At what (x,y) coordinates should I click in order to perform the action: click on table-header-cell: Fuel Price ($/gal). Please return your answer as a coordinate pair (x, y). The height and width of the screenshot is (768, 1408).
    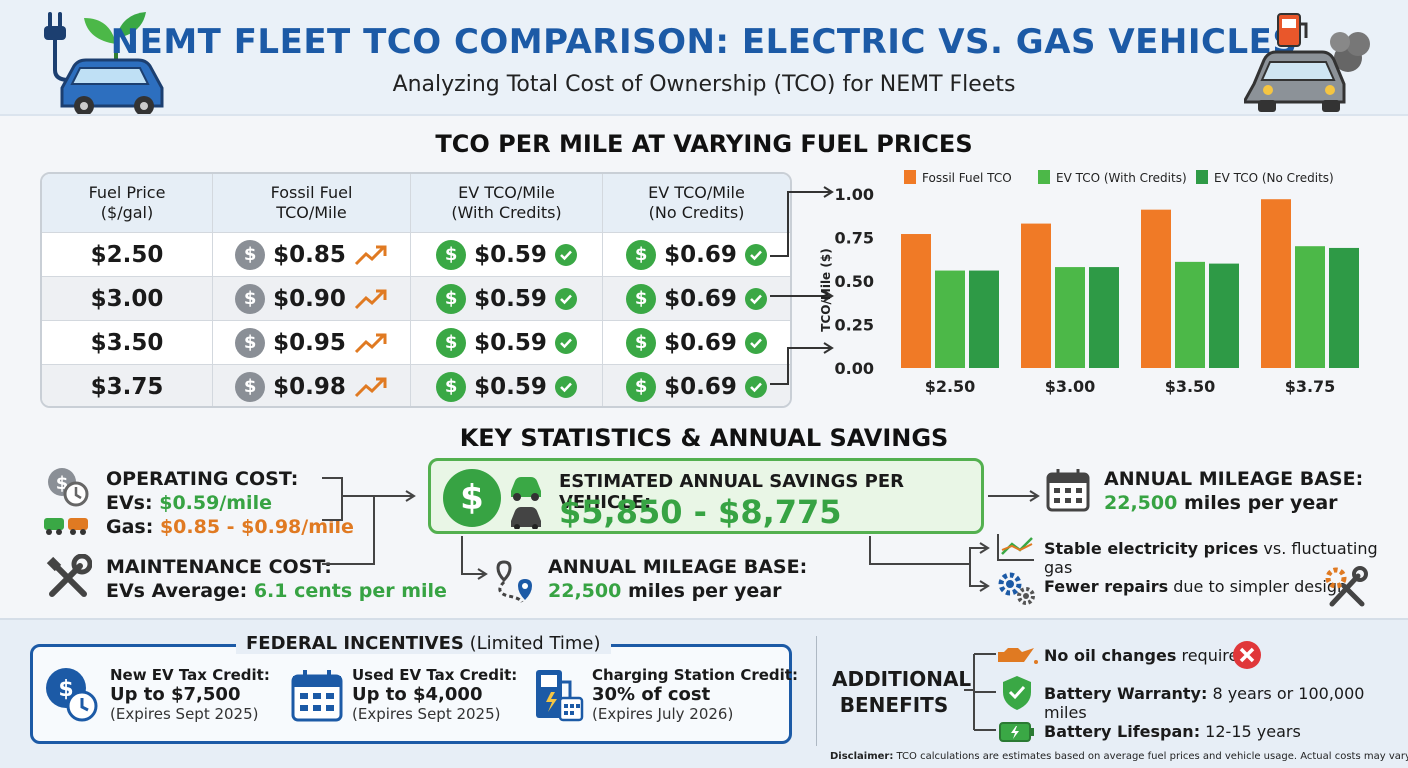
    Looking at the image, I should click on (127, 202).